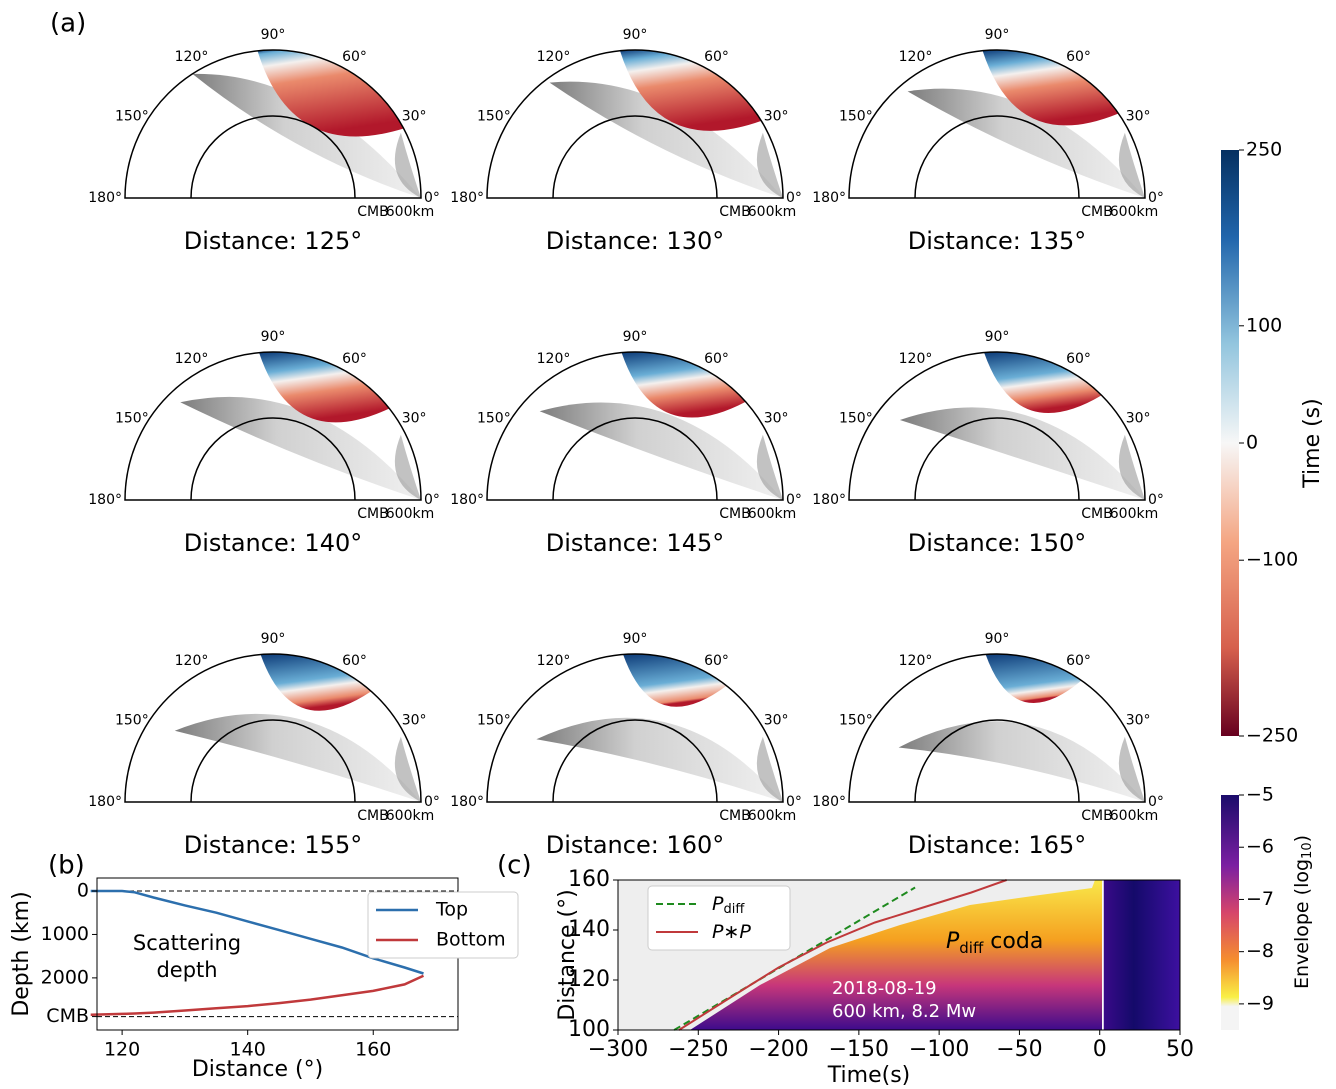  What do you see at coordinates (66, 866) in the screenshot?
I see `panel-label: (b)` at bounding box center [66, 866].